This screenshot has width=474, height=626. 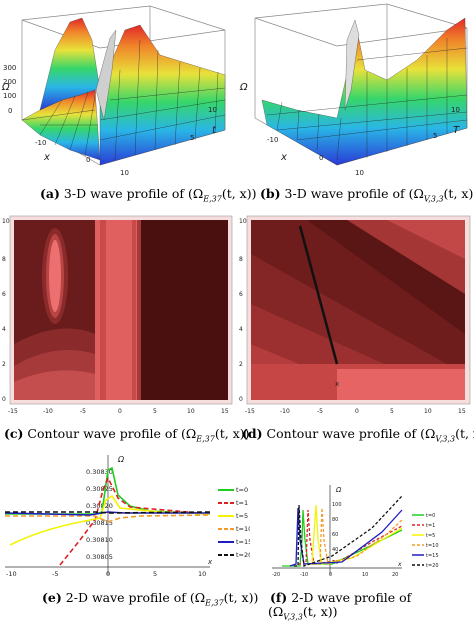 I want to click on panel-c-x-tick: -15, so click(x=13, y=411).